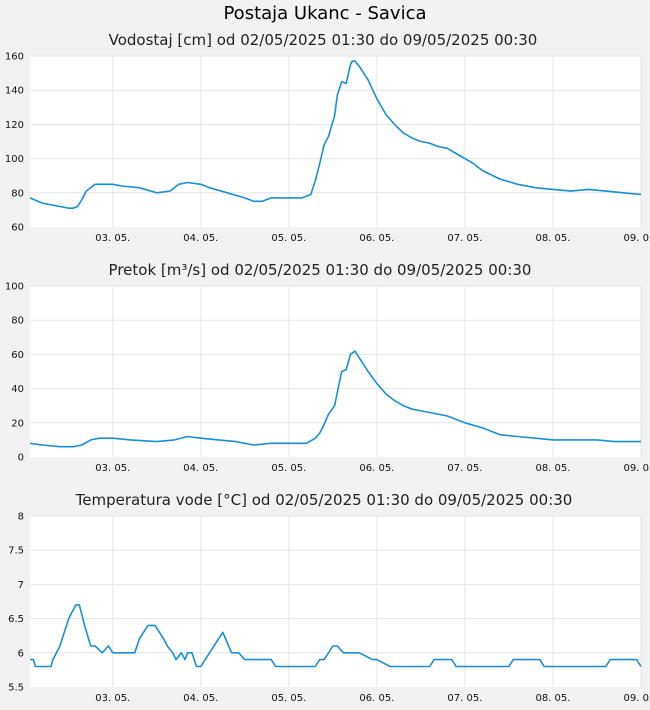  I want to click on y-tick-label: 7, so click(21, 585).